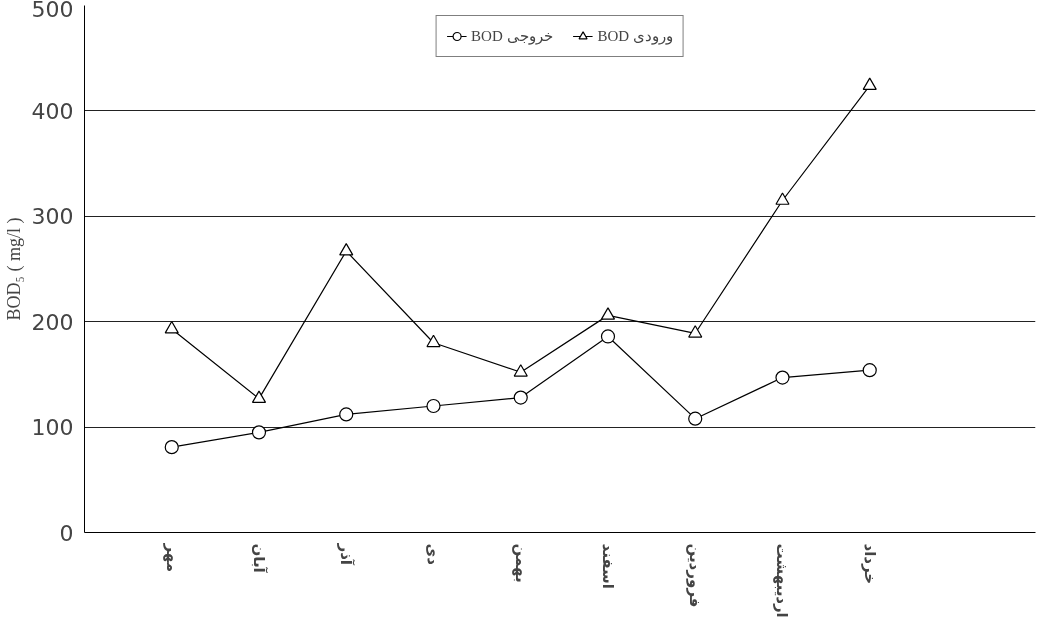 The height and width of the screenshot is (628, 1046). Describe the element at coordinates (14, 269) in the screenshot. I see `y-axis-title: BOD₅ ( mg/l )` at that location.